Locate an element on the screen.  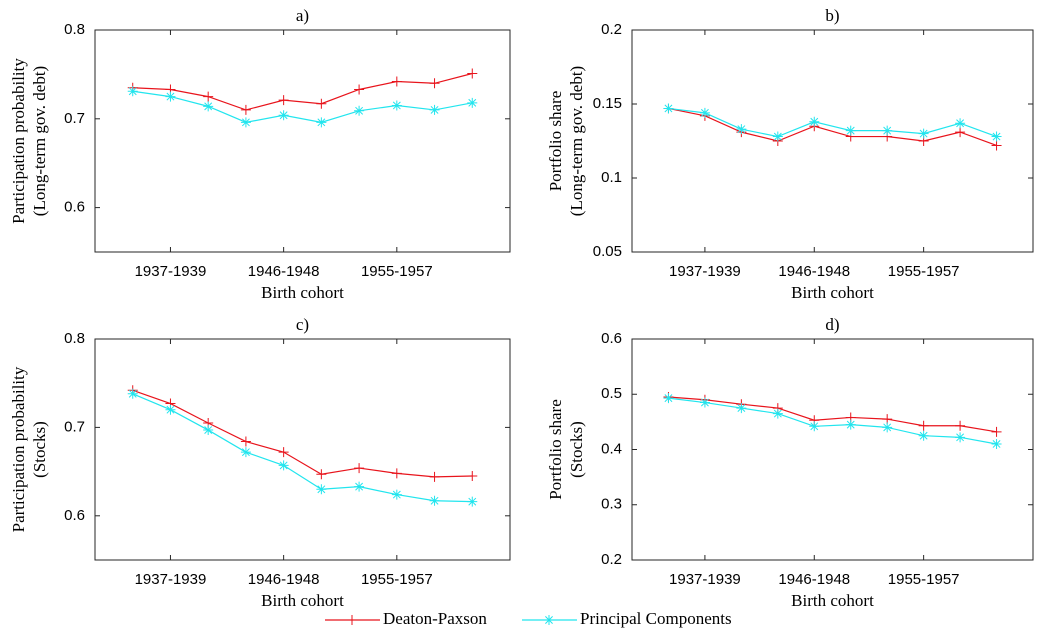
y-tick-label: 0.15 is located at coordinates (607, 103).